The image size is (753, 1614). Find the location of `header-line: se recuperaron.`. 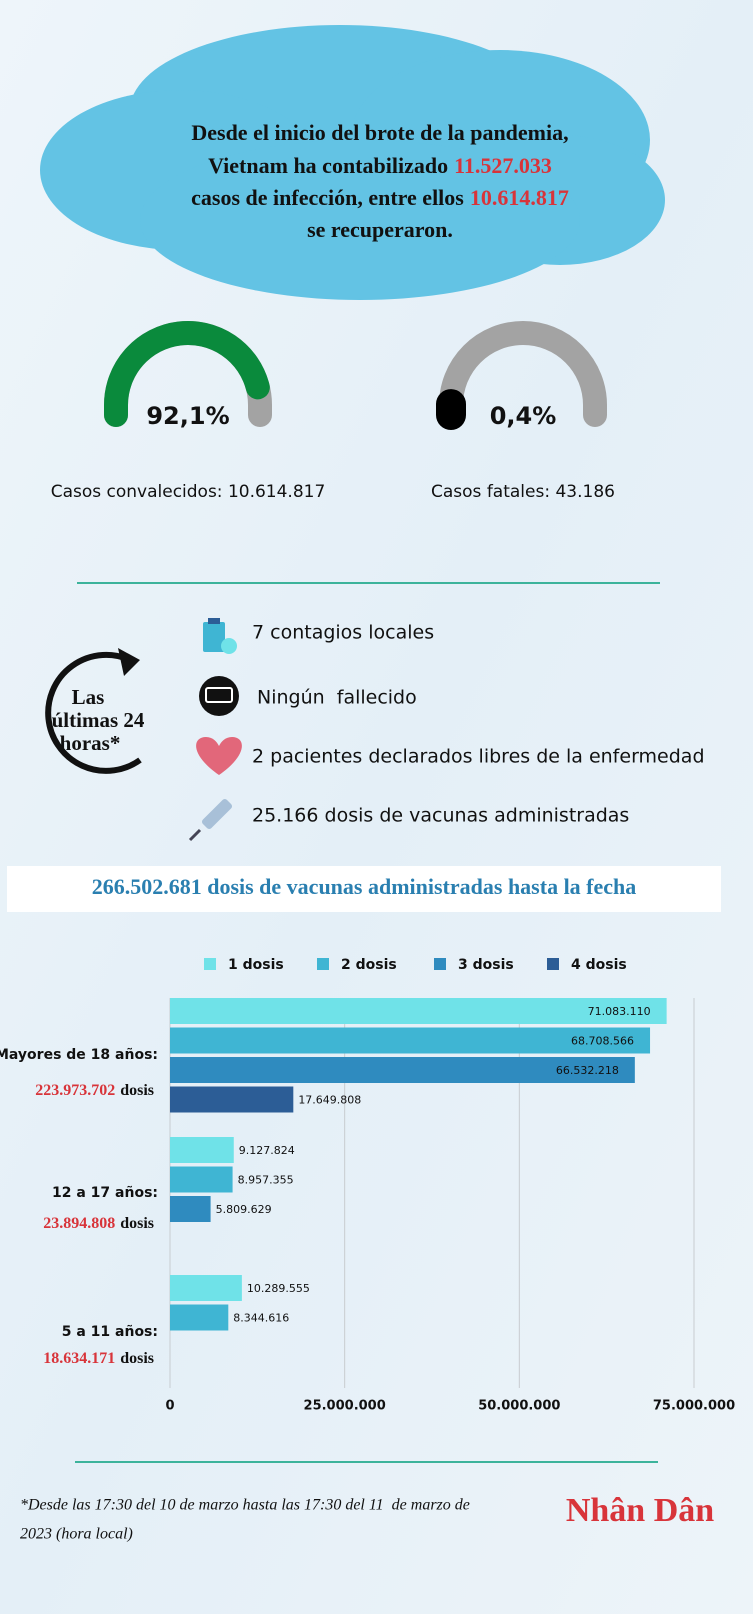

header-line: se recuperaron. is located at coordinates (380, 229).